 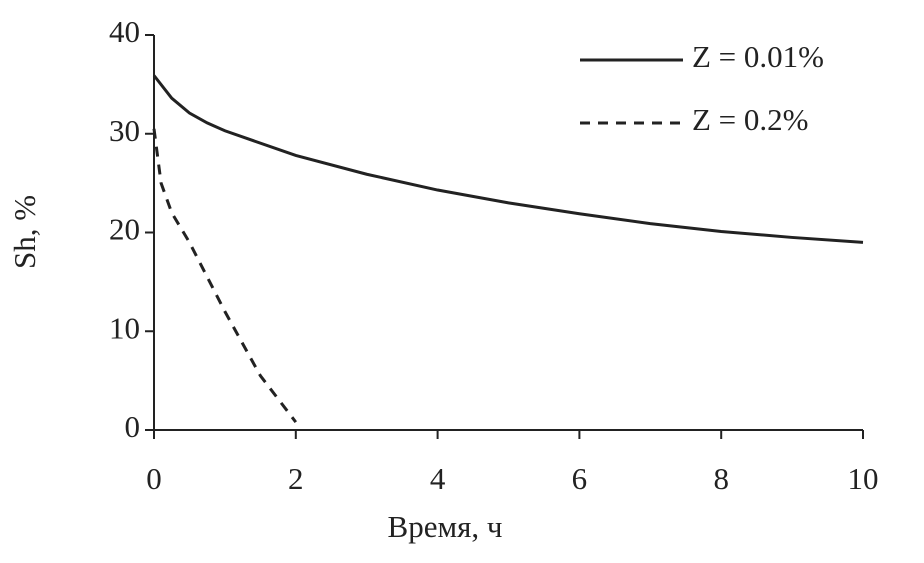 What do you see at coordinates (438, 478) in the screenshot?
I see `x-tick-label: 4` at bounding box center [438, 478].